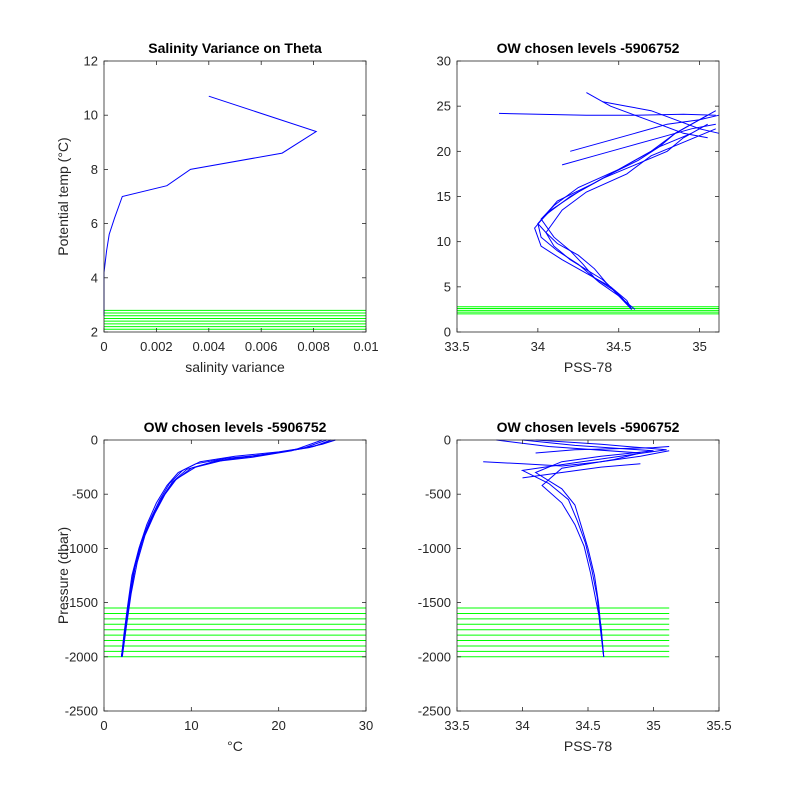  Describe the element at coordinates (447, 286) in the screenshot. I see `y-tick-label: 5` at that location.